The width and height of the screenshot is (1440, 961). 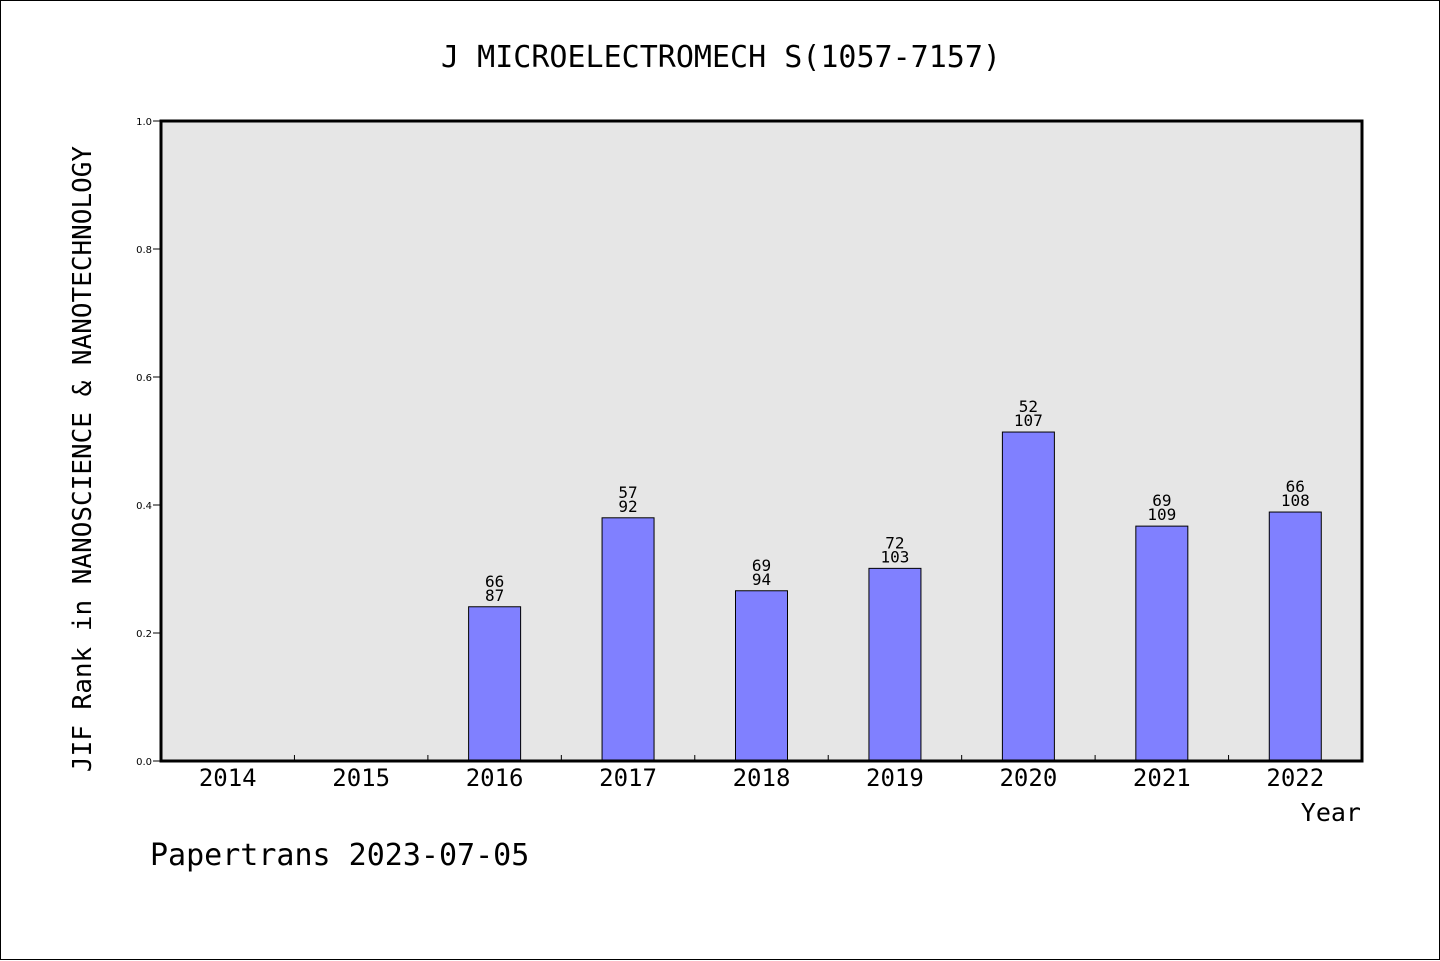 I want to click on bar-2016, so click(x=495, y=684).